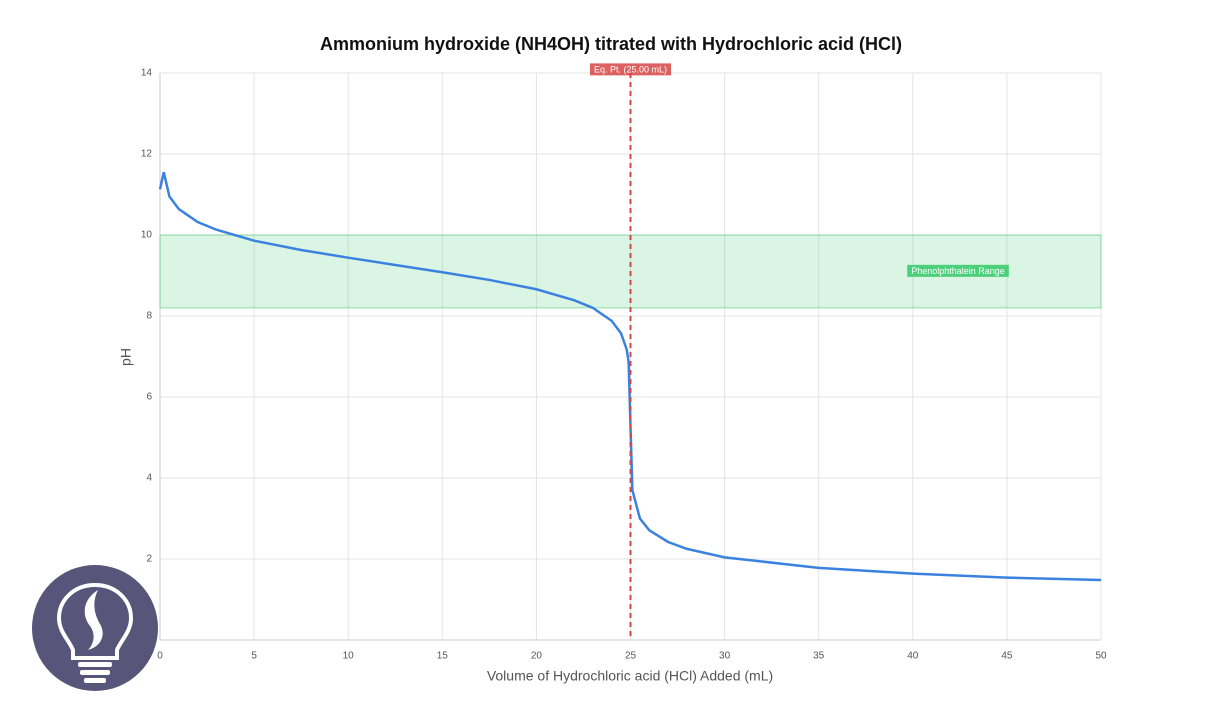 The image size is (1222, 723). I want to click on y-tick-label: 2, so click(149, 559).